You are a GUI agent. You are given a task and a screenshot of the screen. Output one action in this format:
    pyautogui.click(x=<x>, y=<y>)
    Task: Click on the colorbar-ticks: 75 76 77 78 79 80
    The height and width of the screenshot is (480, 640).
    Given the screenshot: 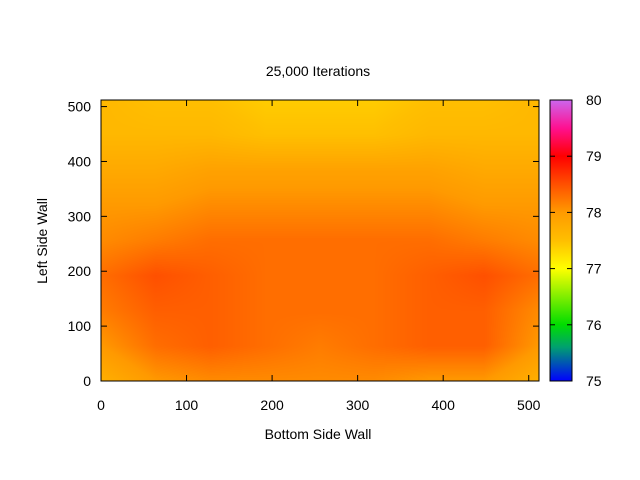 What is the action you would take?
    pyautogui.click(x=576, y=240)
    